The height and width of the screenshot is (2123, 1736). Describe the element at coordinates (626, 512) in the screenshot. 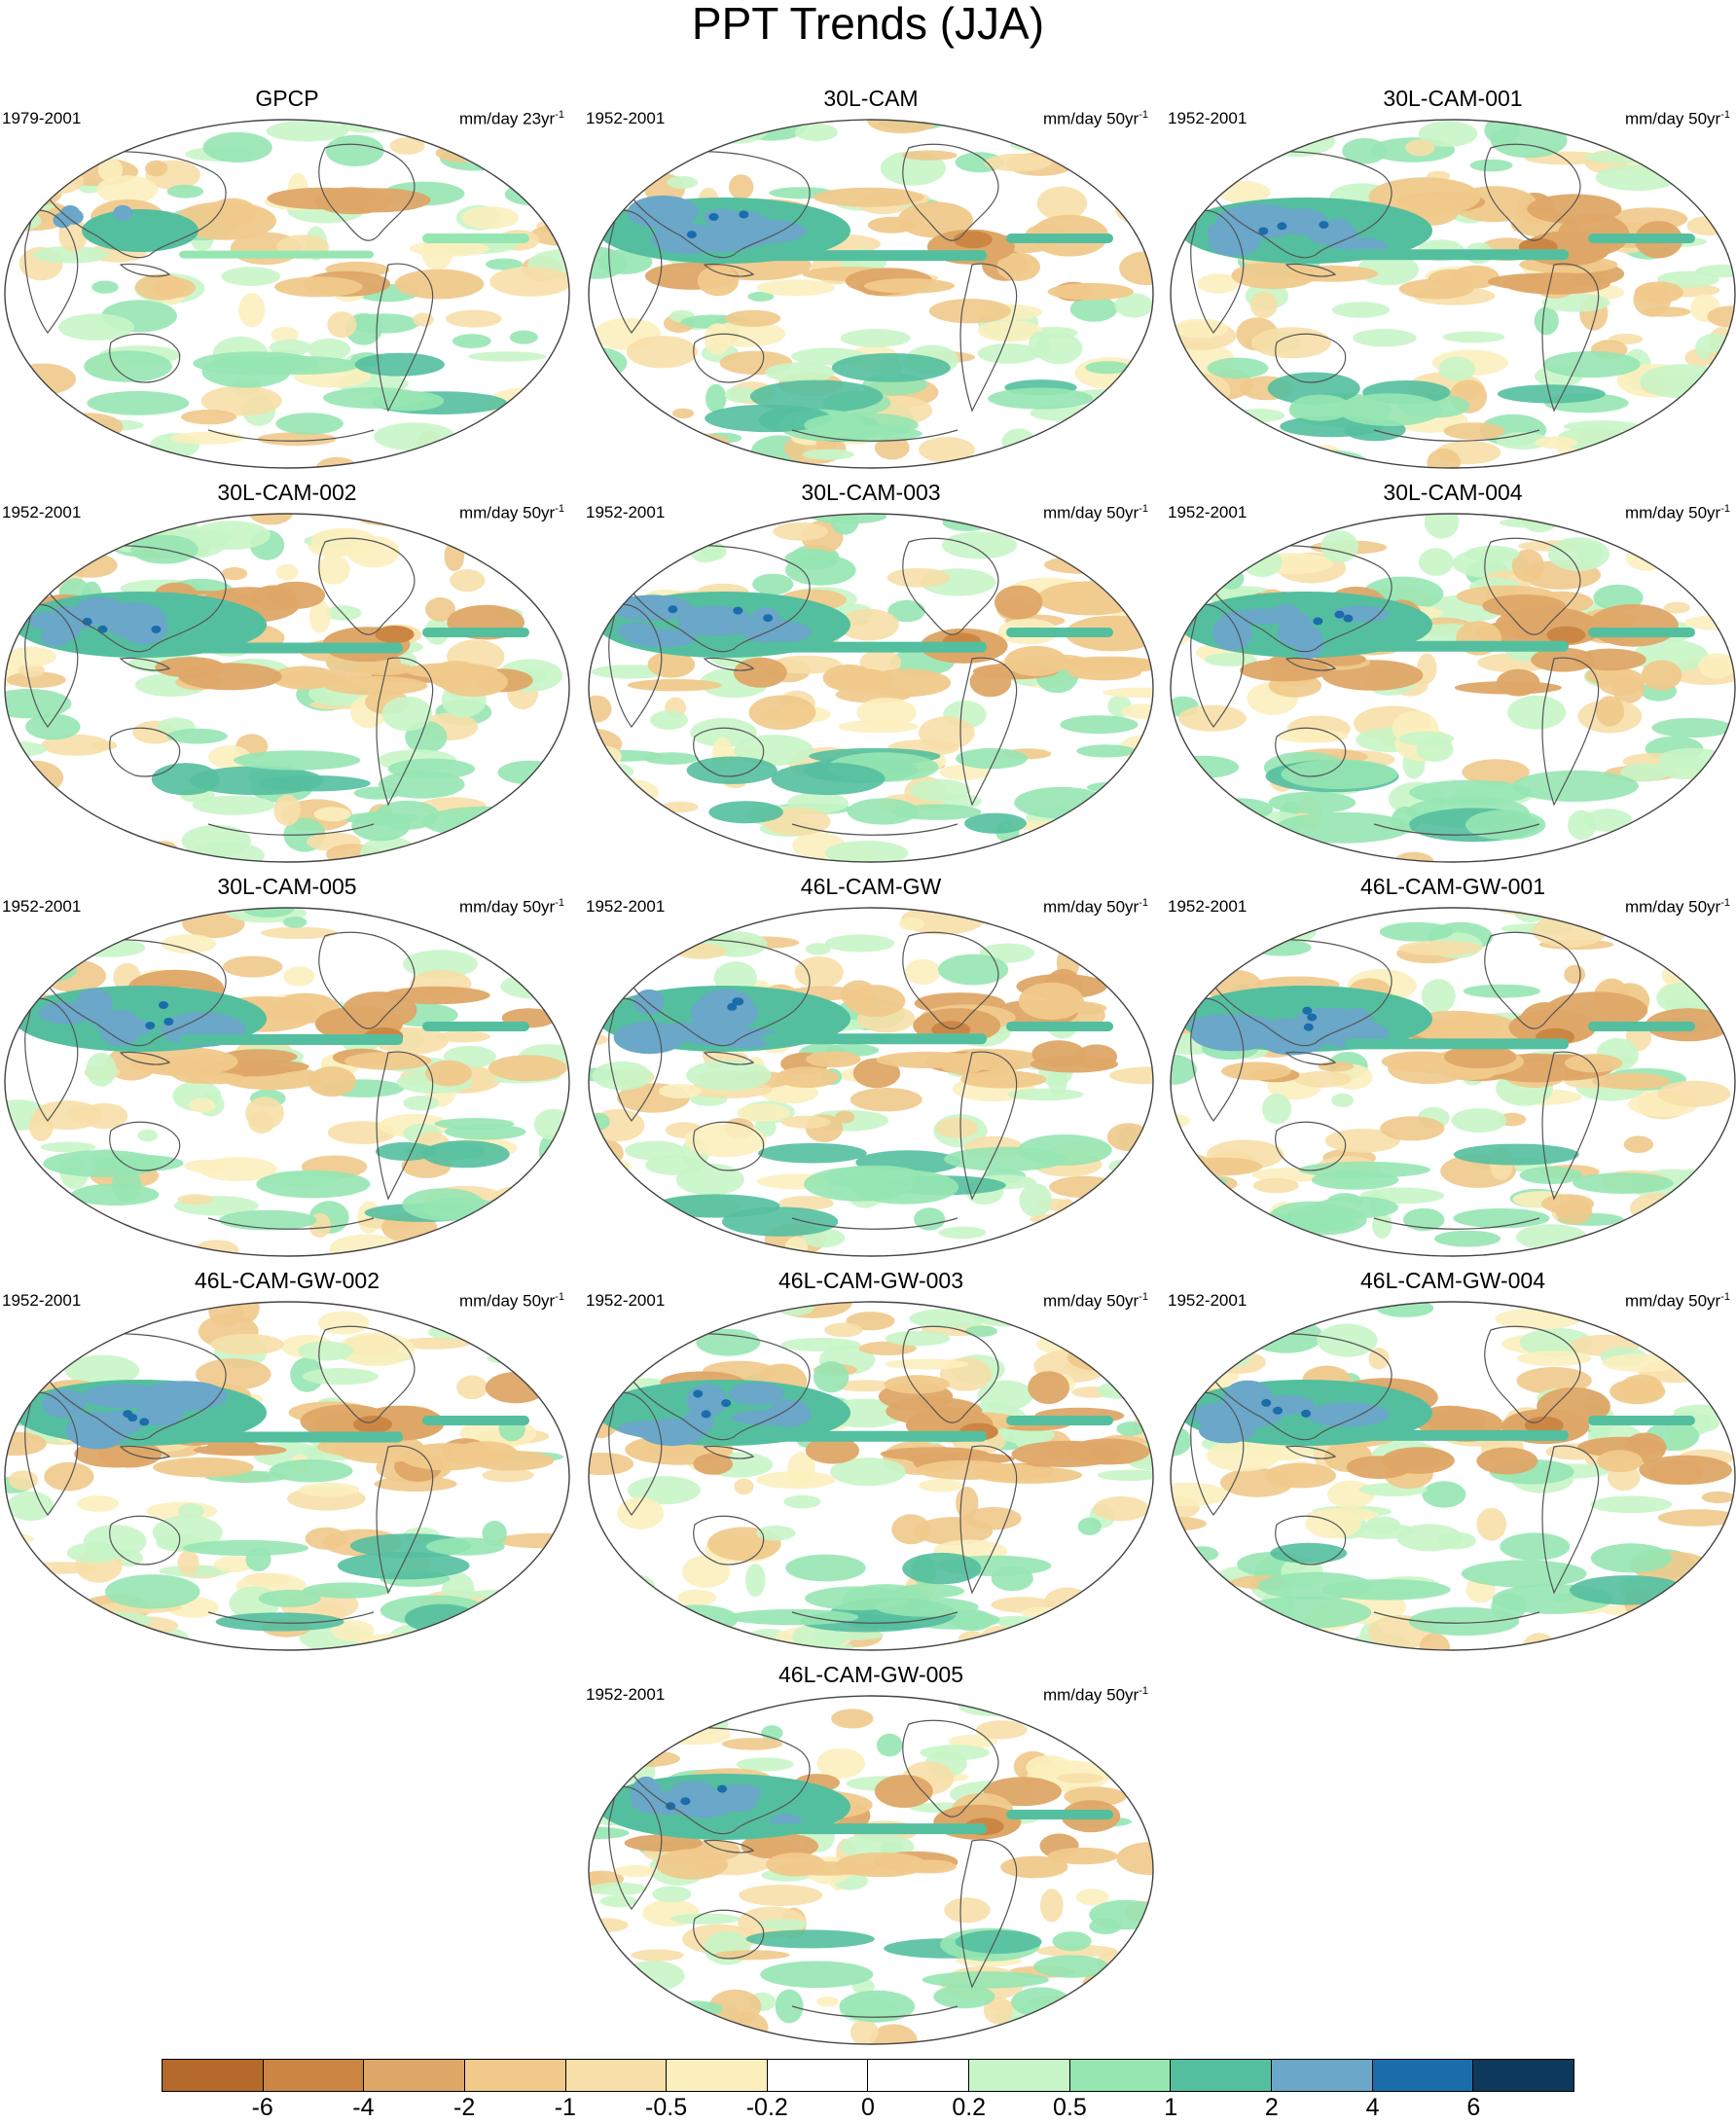

I see `panel-period: 1952-2001` at that location.